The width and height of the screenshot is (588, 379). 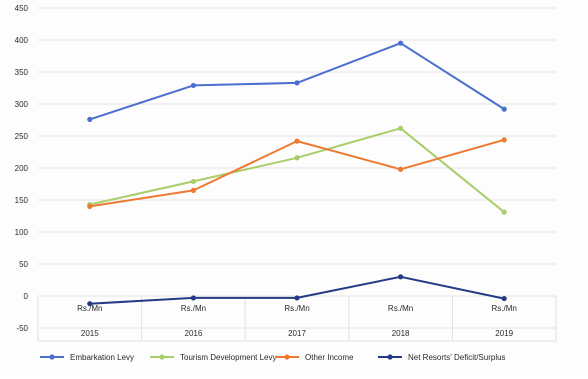 What do you see at coordinates (22, 200) in the screenshot?
I see `y-tick-label: 150` at bounding box center [22, 200].